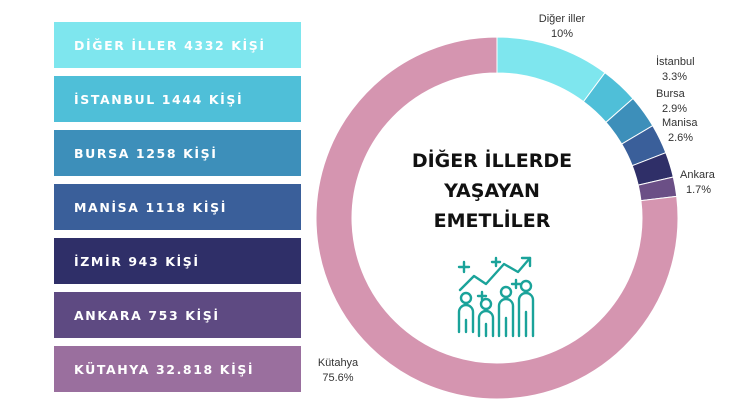 This screenshot has height=417, width=740. What do you see at coordinates (675, 61) in the screenshot?
I see `slice-label-name: İstanbul` at bounding box center [675, 61].